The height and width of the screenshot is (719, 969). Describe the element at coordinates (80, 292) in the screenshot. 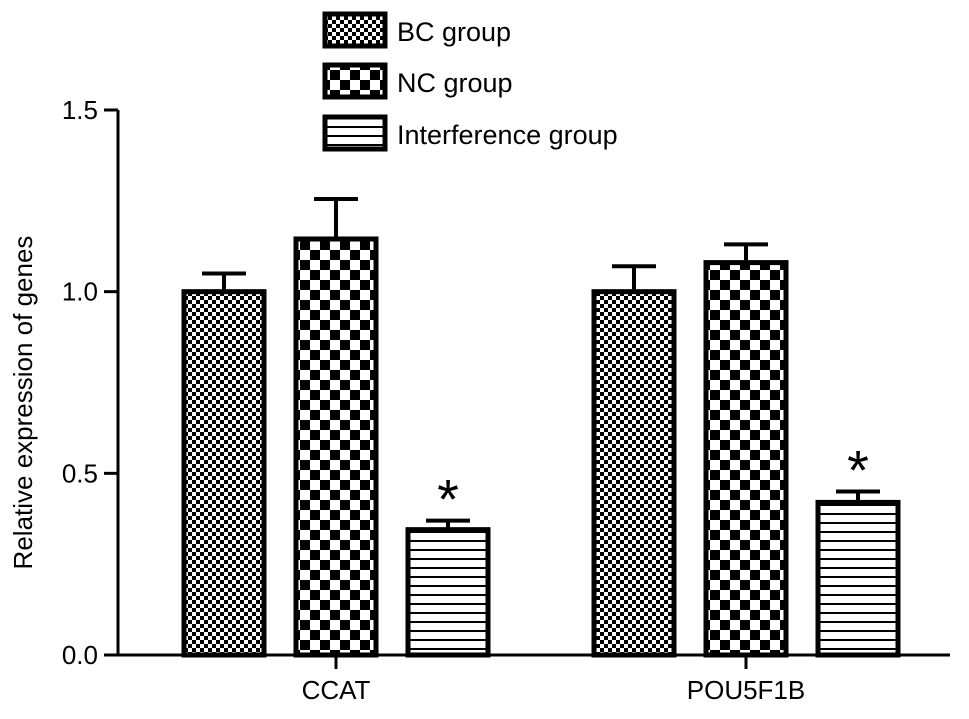

I see `y-tick-label: 1.0` at that location.